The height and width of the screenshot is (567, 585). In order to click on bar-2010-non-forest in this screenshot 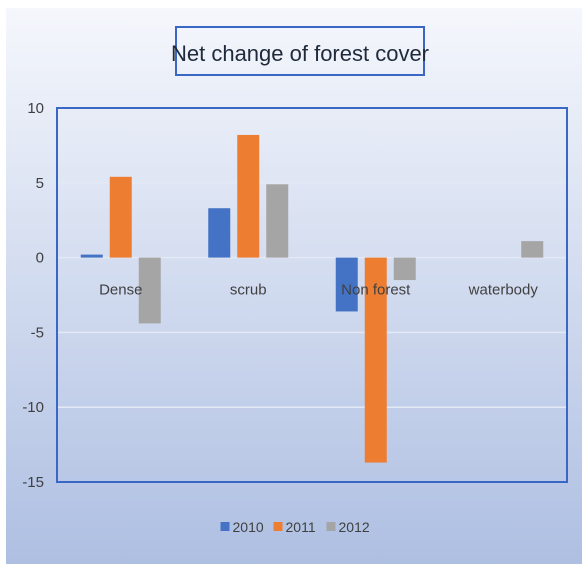, I will do `click(346, 284)`.